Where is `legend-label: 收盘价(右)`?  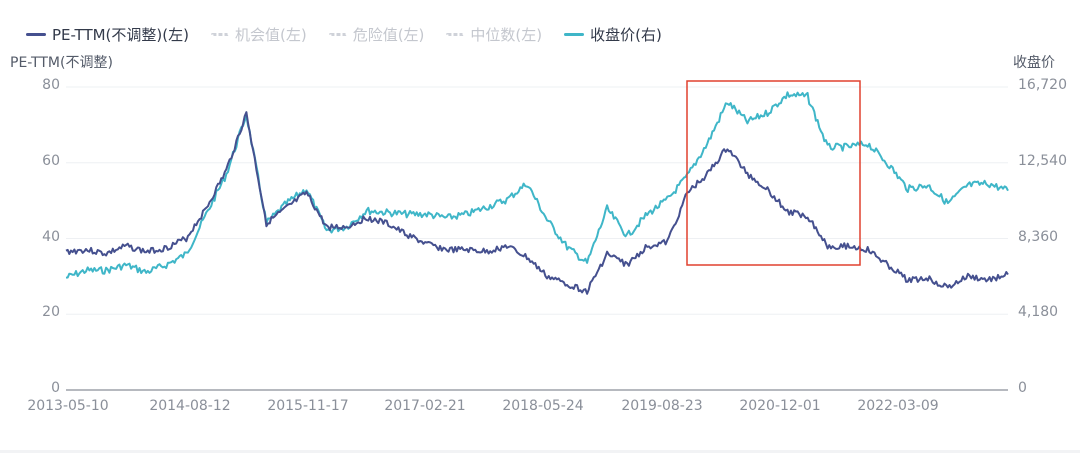
legend-label: 收盘价(右) is located at coordinates (626, 34).